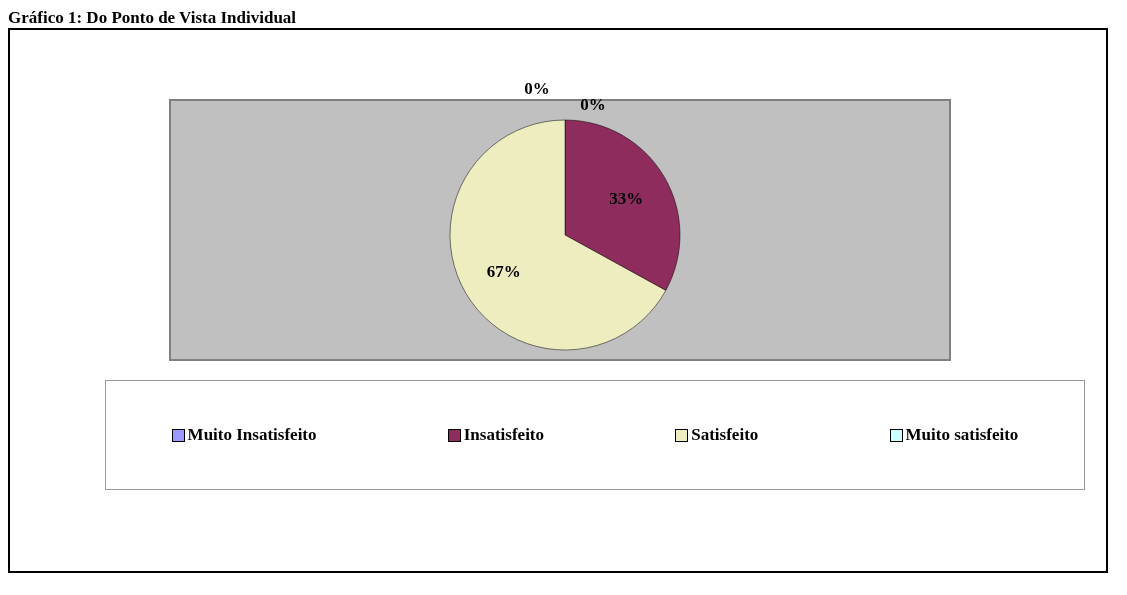 Image resolution: width=1127 pixels, height=595 pixels. What do you see at coordinates (725, 435) in the screenshot?
I see `legend-label: Satisfeito` at bounding box center [725, 435].